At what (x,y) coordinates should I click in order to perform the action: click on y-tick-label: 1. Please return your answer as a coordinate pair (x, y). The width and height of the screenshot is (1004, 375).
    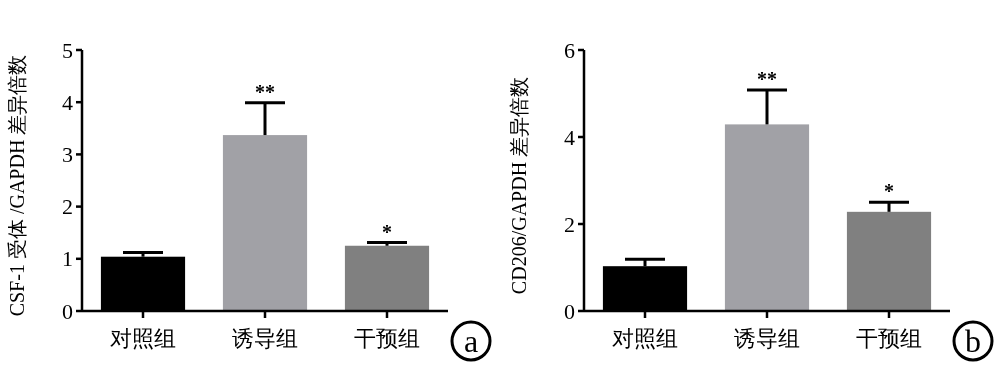
    Looking at the image, I should click on (67, 259).